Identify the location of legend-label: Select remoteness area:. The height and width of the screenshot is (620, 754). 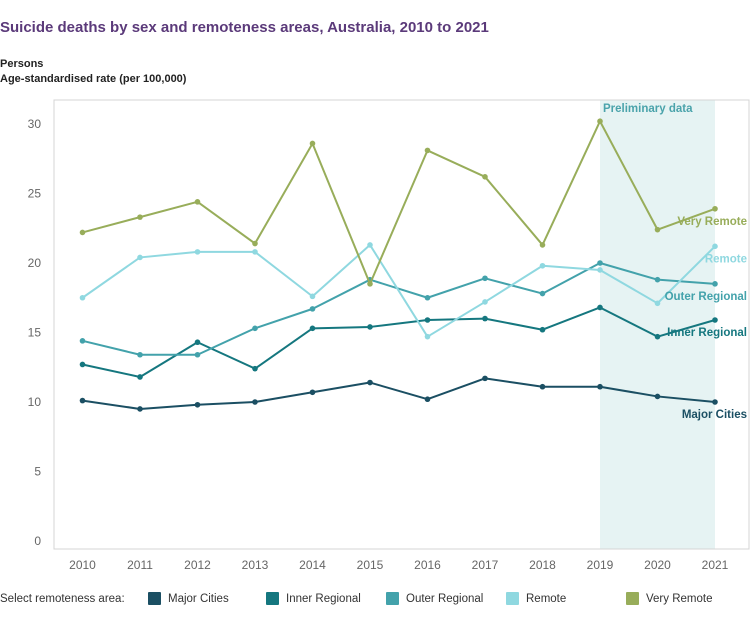
(62, 599).